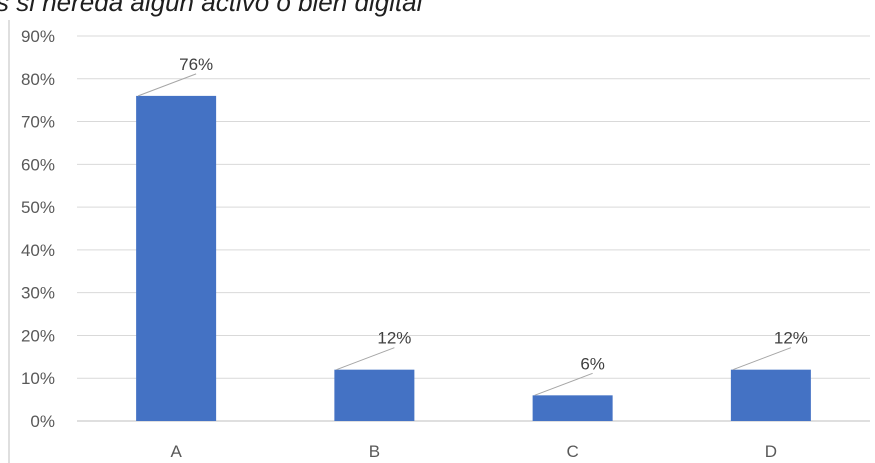  What do you see at coordinates (38, 207) in the screenshot?
I see `y-tick-label: 50%` at bounding box center [38, 207].